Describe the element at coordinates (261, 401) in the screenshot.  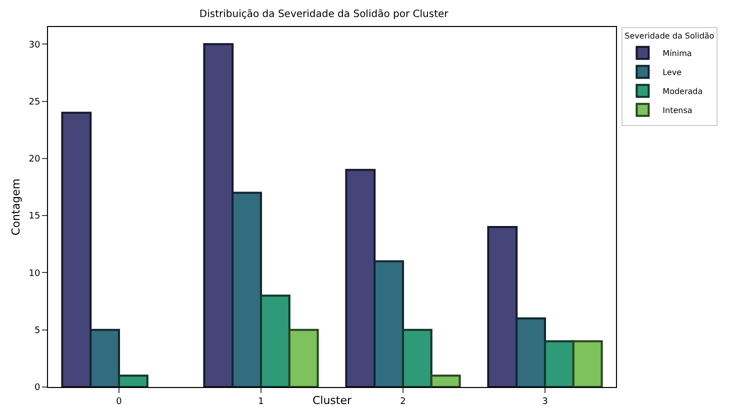
I see `x-tick-label: 1` at that location.